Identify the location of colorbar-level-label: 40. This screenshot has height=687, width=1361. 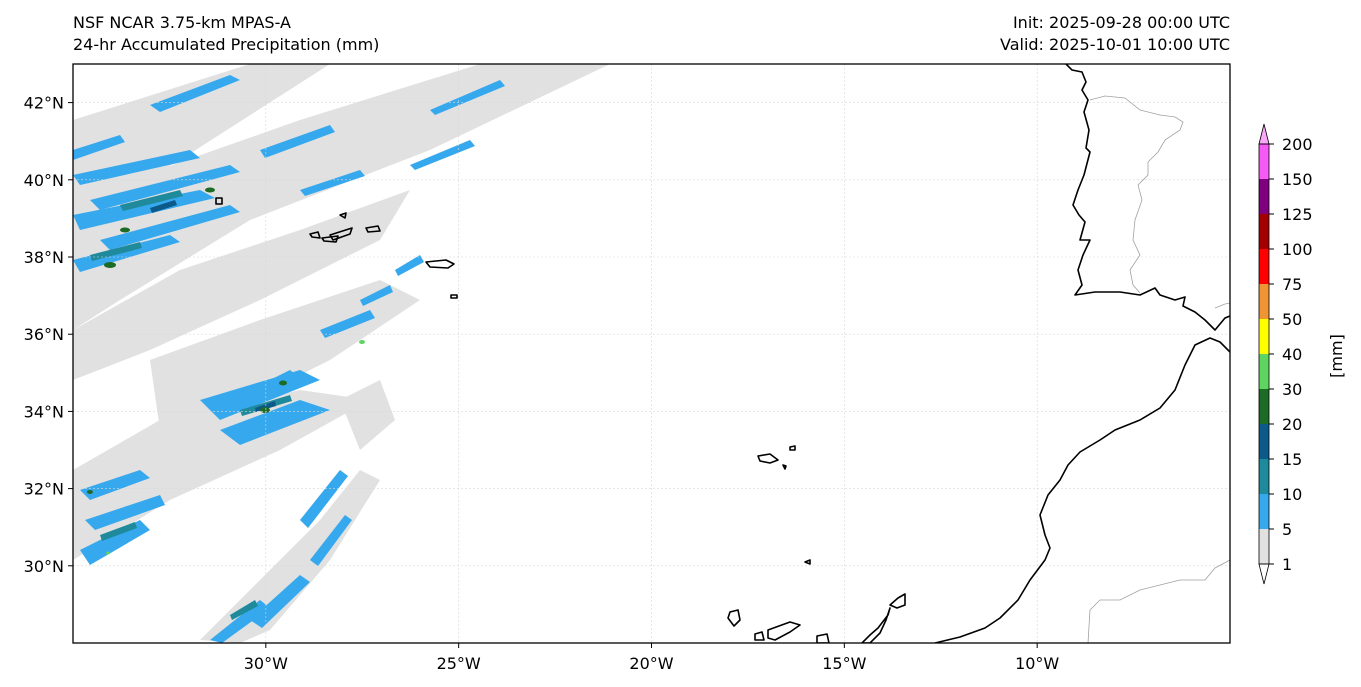
(1292, 354).